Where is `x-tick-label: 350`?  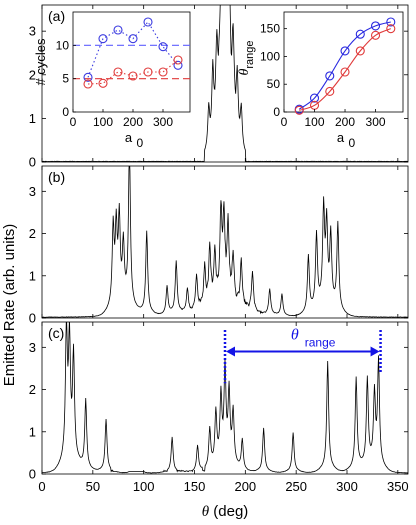 x-tick-label: 350 is located at coordinates (398, 486).